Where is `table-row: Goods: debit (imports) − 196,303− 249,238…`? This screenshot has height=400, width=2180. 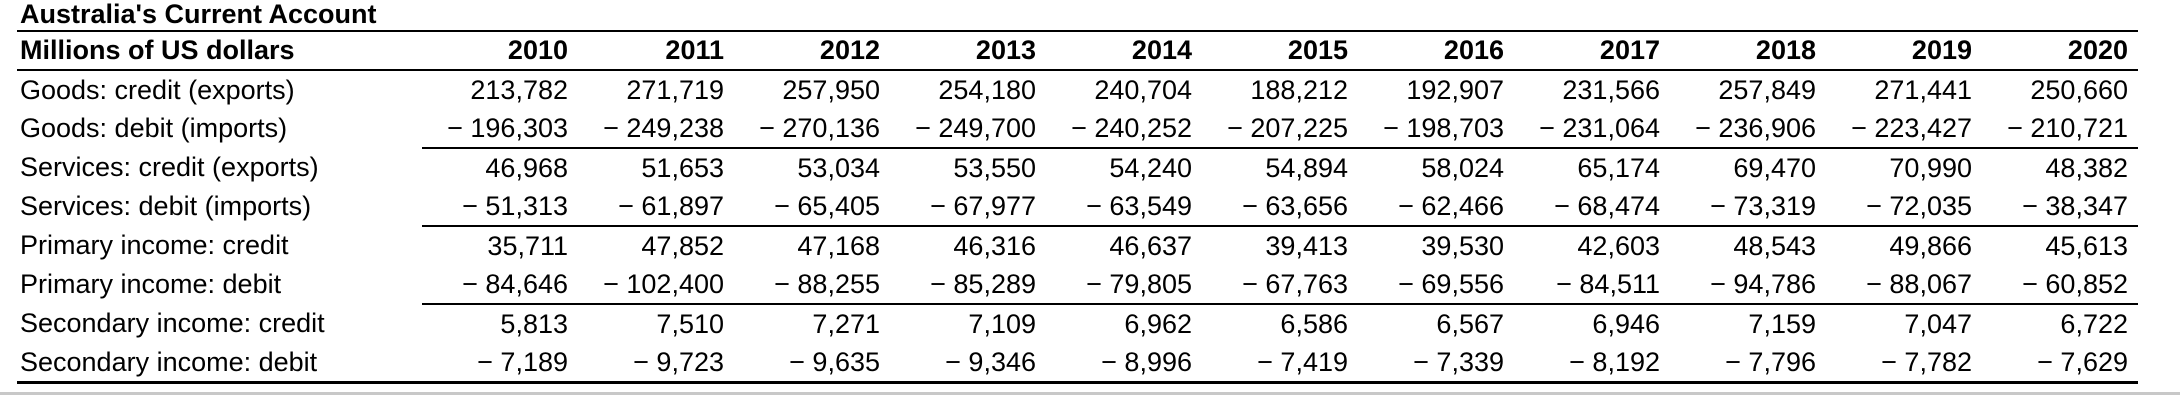
table-row: Goods: debit (imports) − 196,303− 249,238… is located at coordinates (1077, 129).